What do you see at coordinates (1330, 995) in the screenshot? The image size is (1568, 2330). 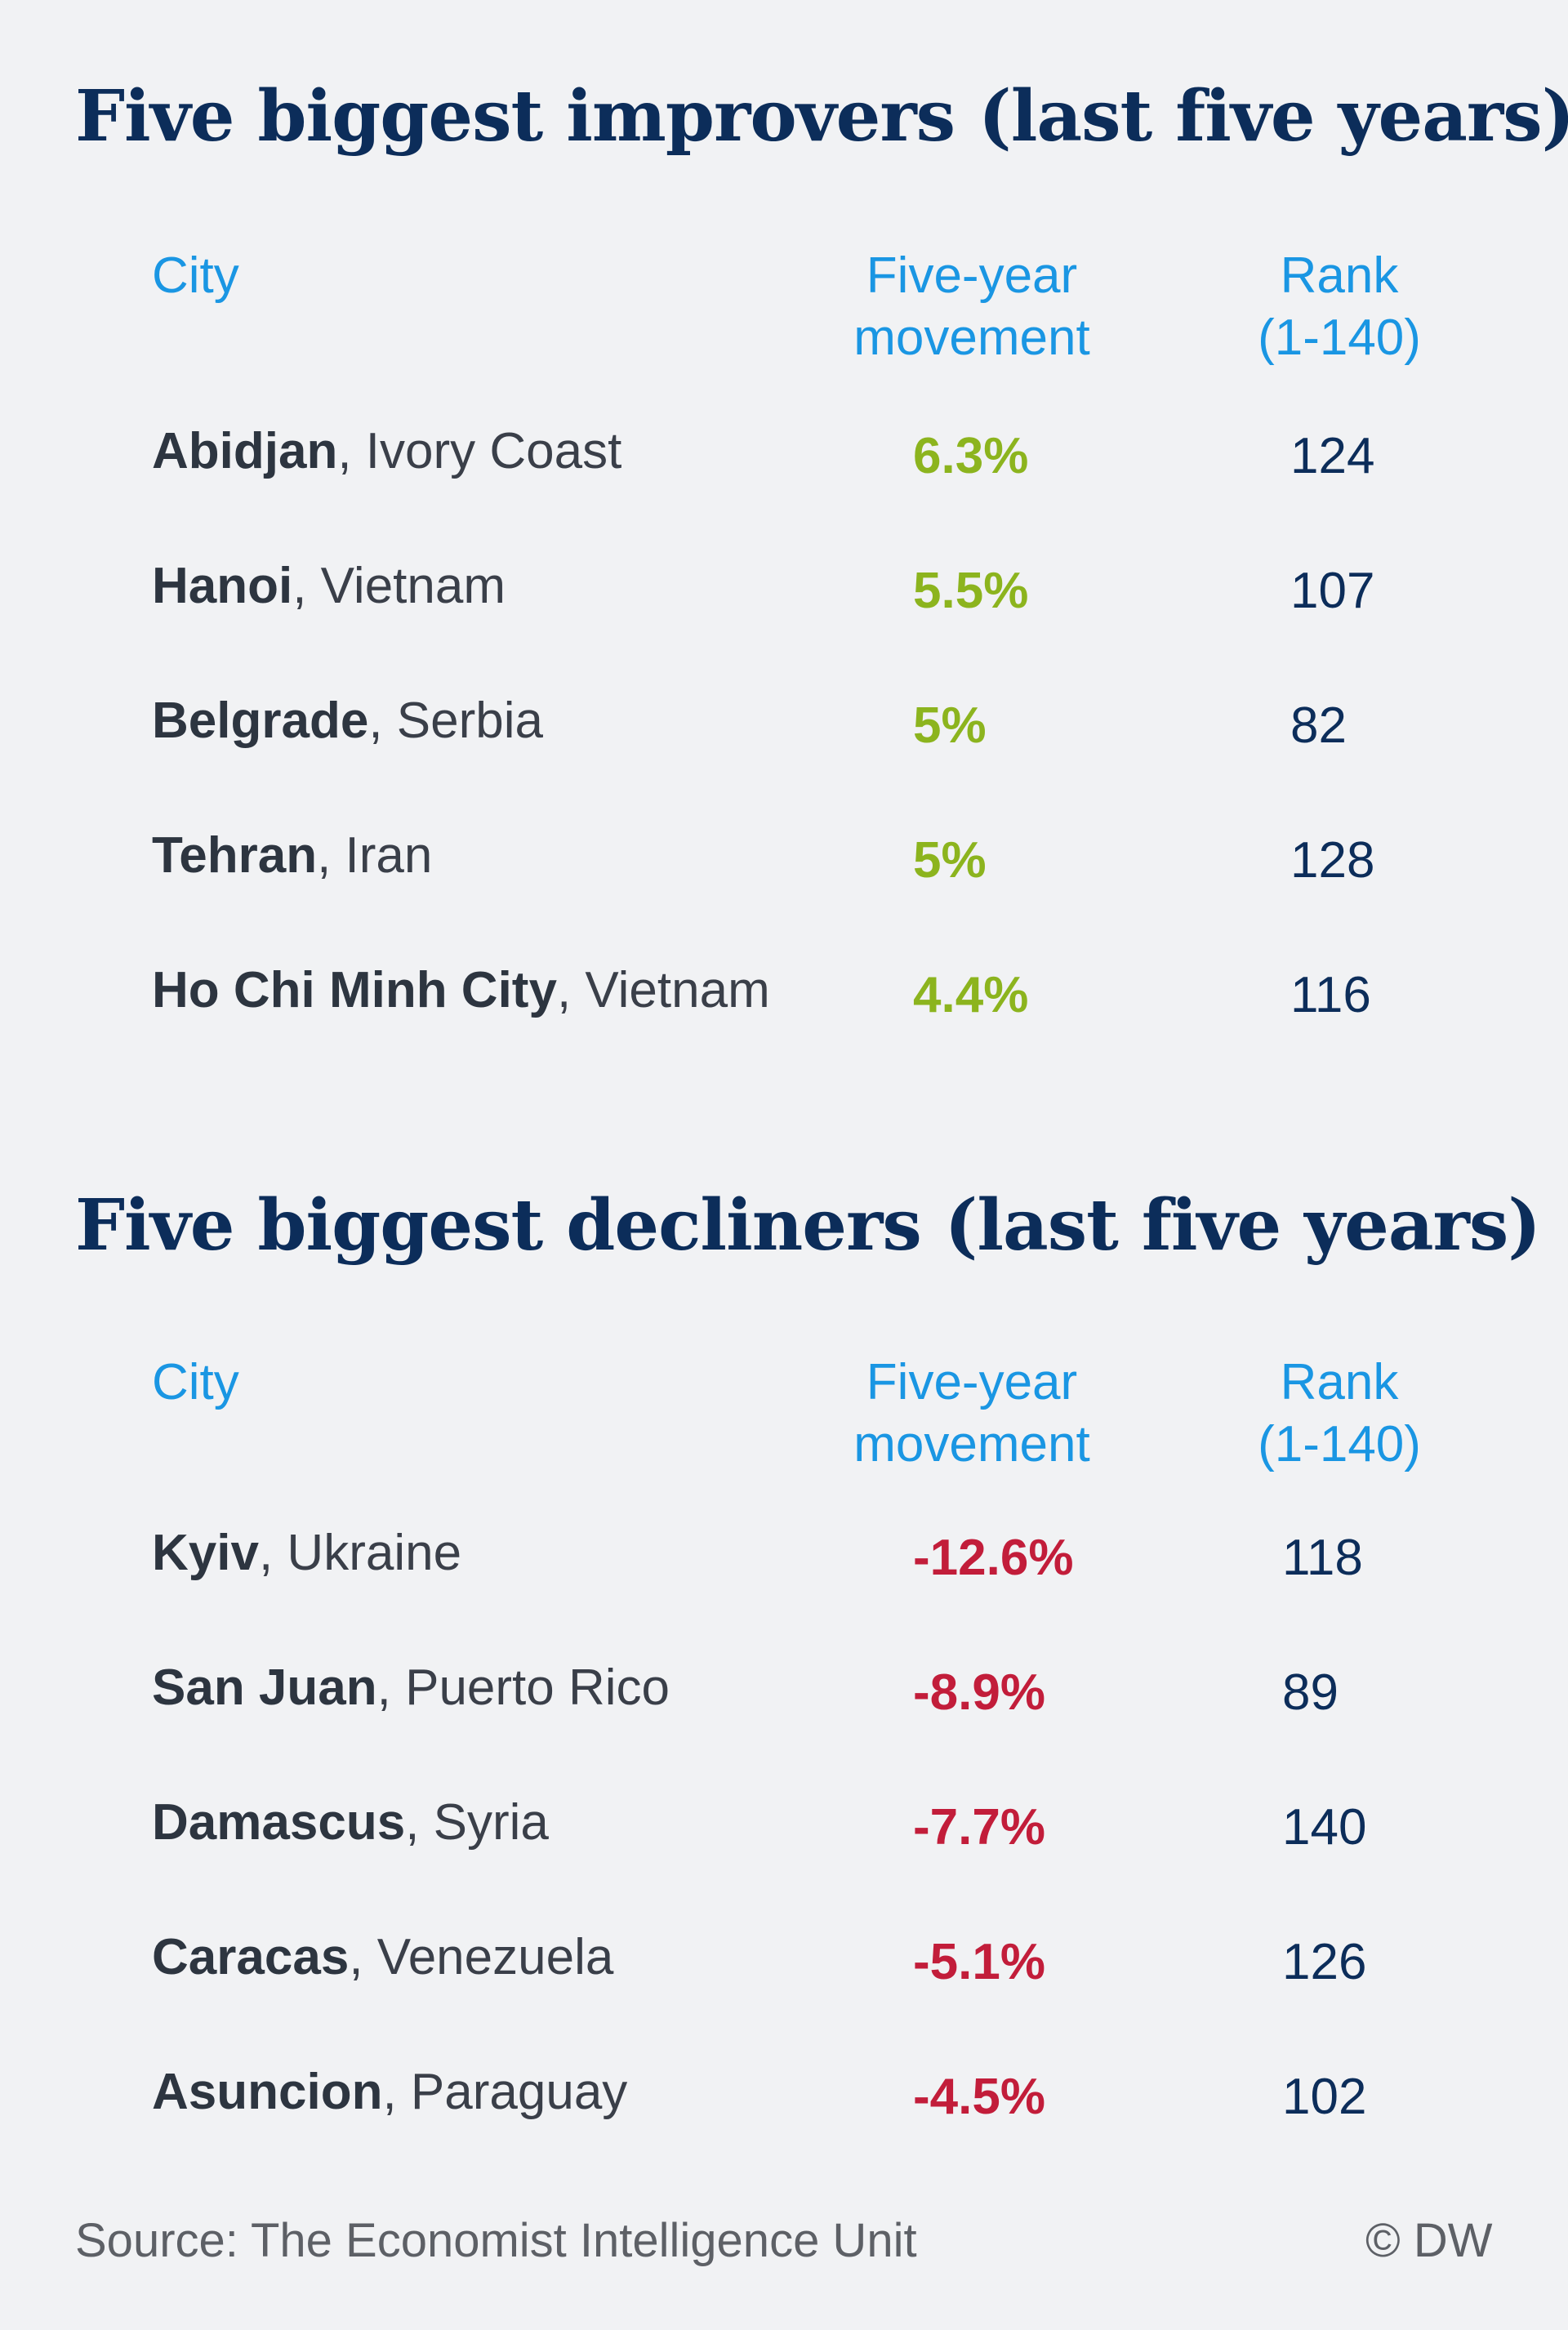 I see `rank-value: 116` at bounding box center [1330, 995].